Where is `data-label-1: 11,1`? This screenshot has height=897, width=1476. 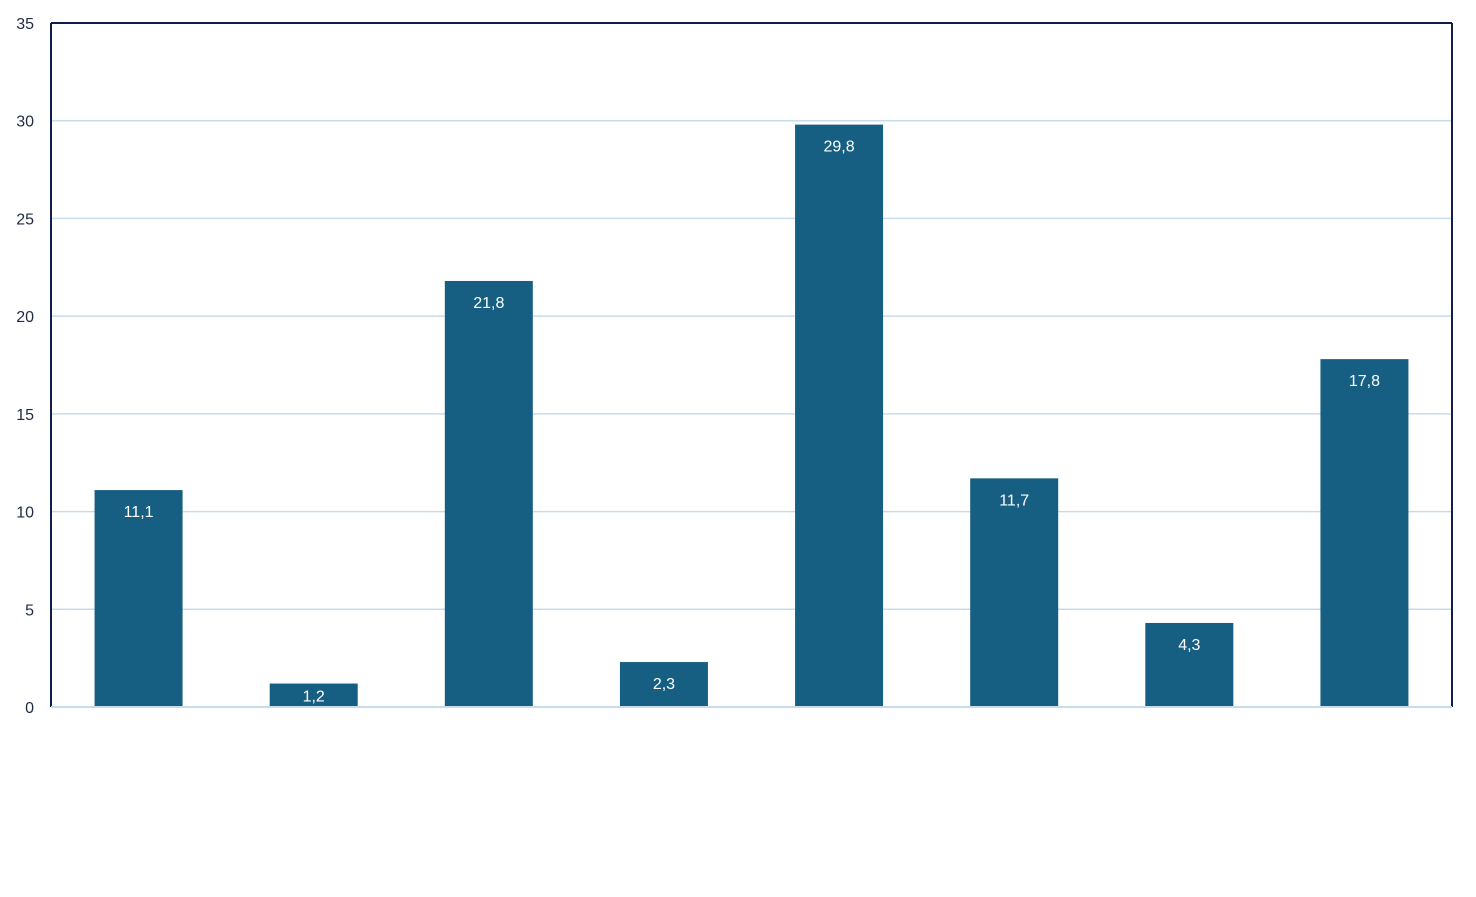 data-label-1: 11,1 is located at coordinates (139, 512).